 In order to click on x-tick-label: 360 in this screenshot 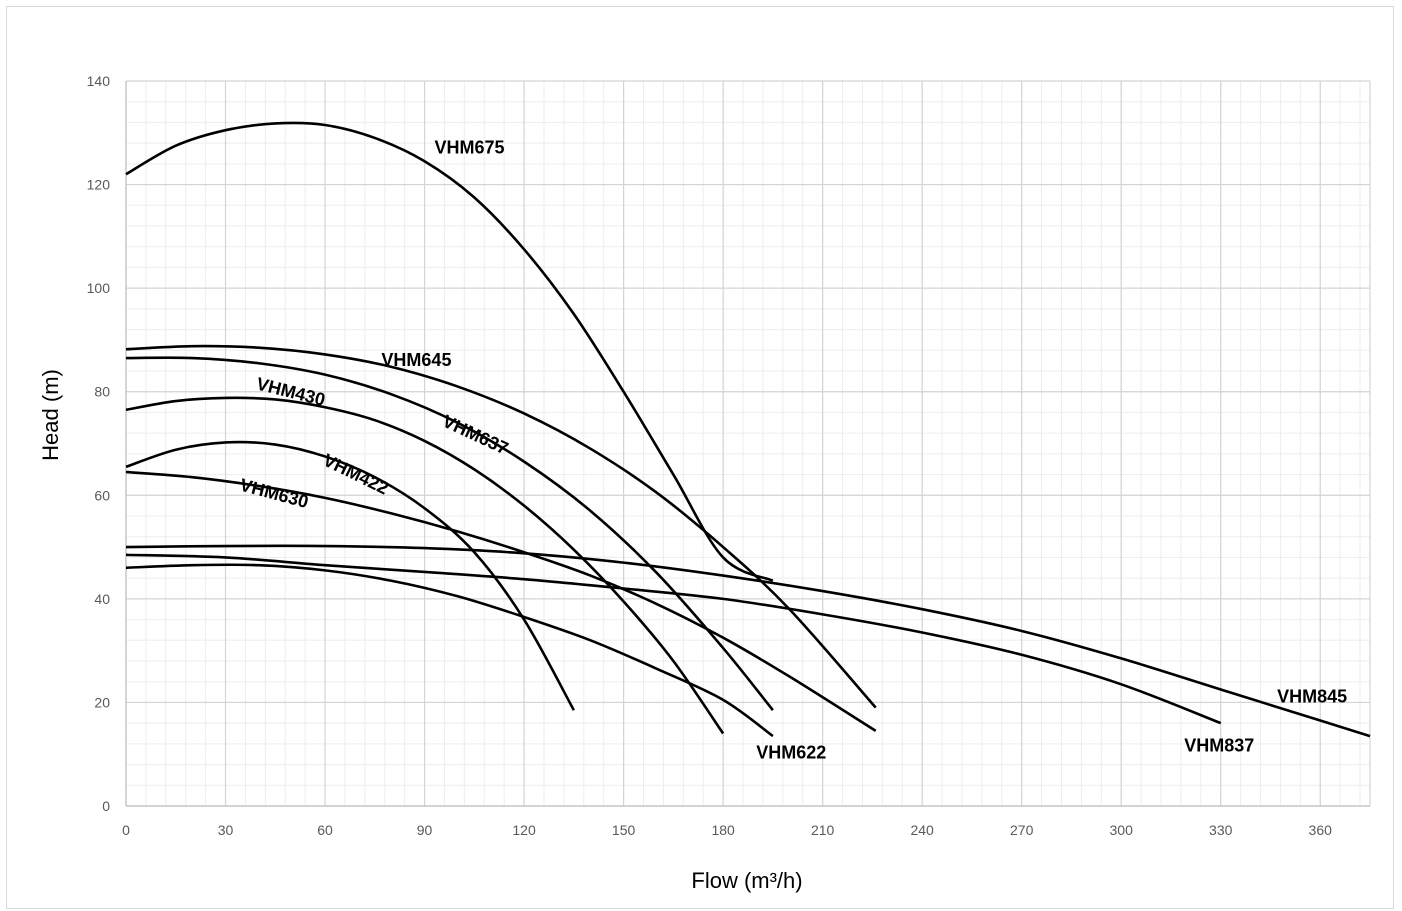, I will do `click(1321, 830)`.